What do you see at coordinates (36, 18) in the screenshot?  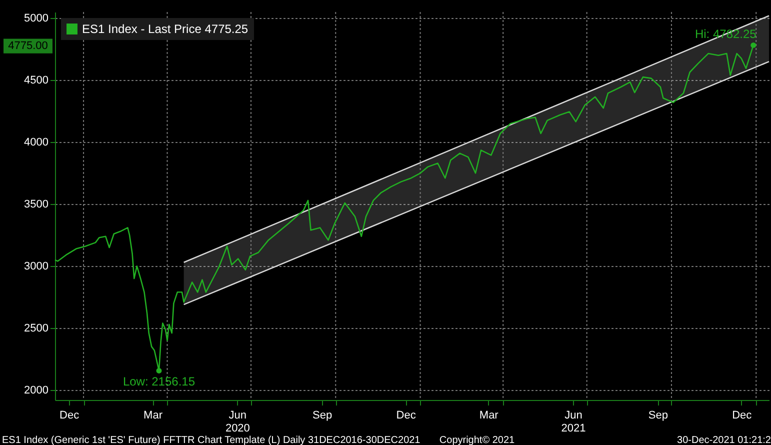 I see `y-tick-label: 5000` at bounding box center [36, 18].